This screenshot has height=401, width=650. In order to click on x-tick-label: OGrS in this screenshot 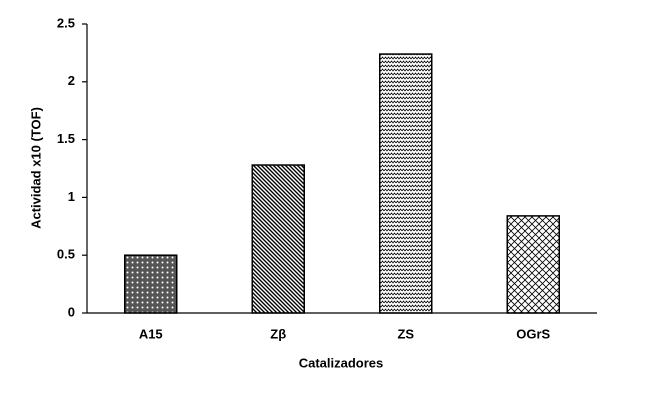, I will do `click(533, 333)`.